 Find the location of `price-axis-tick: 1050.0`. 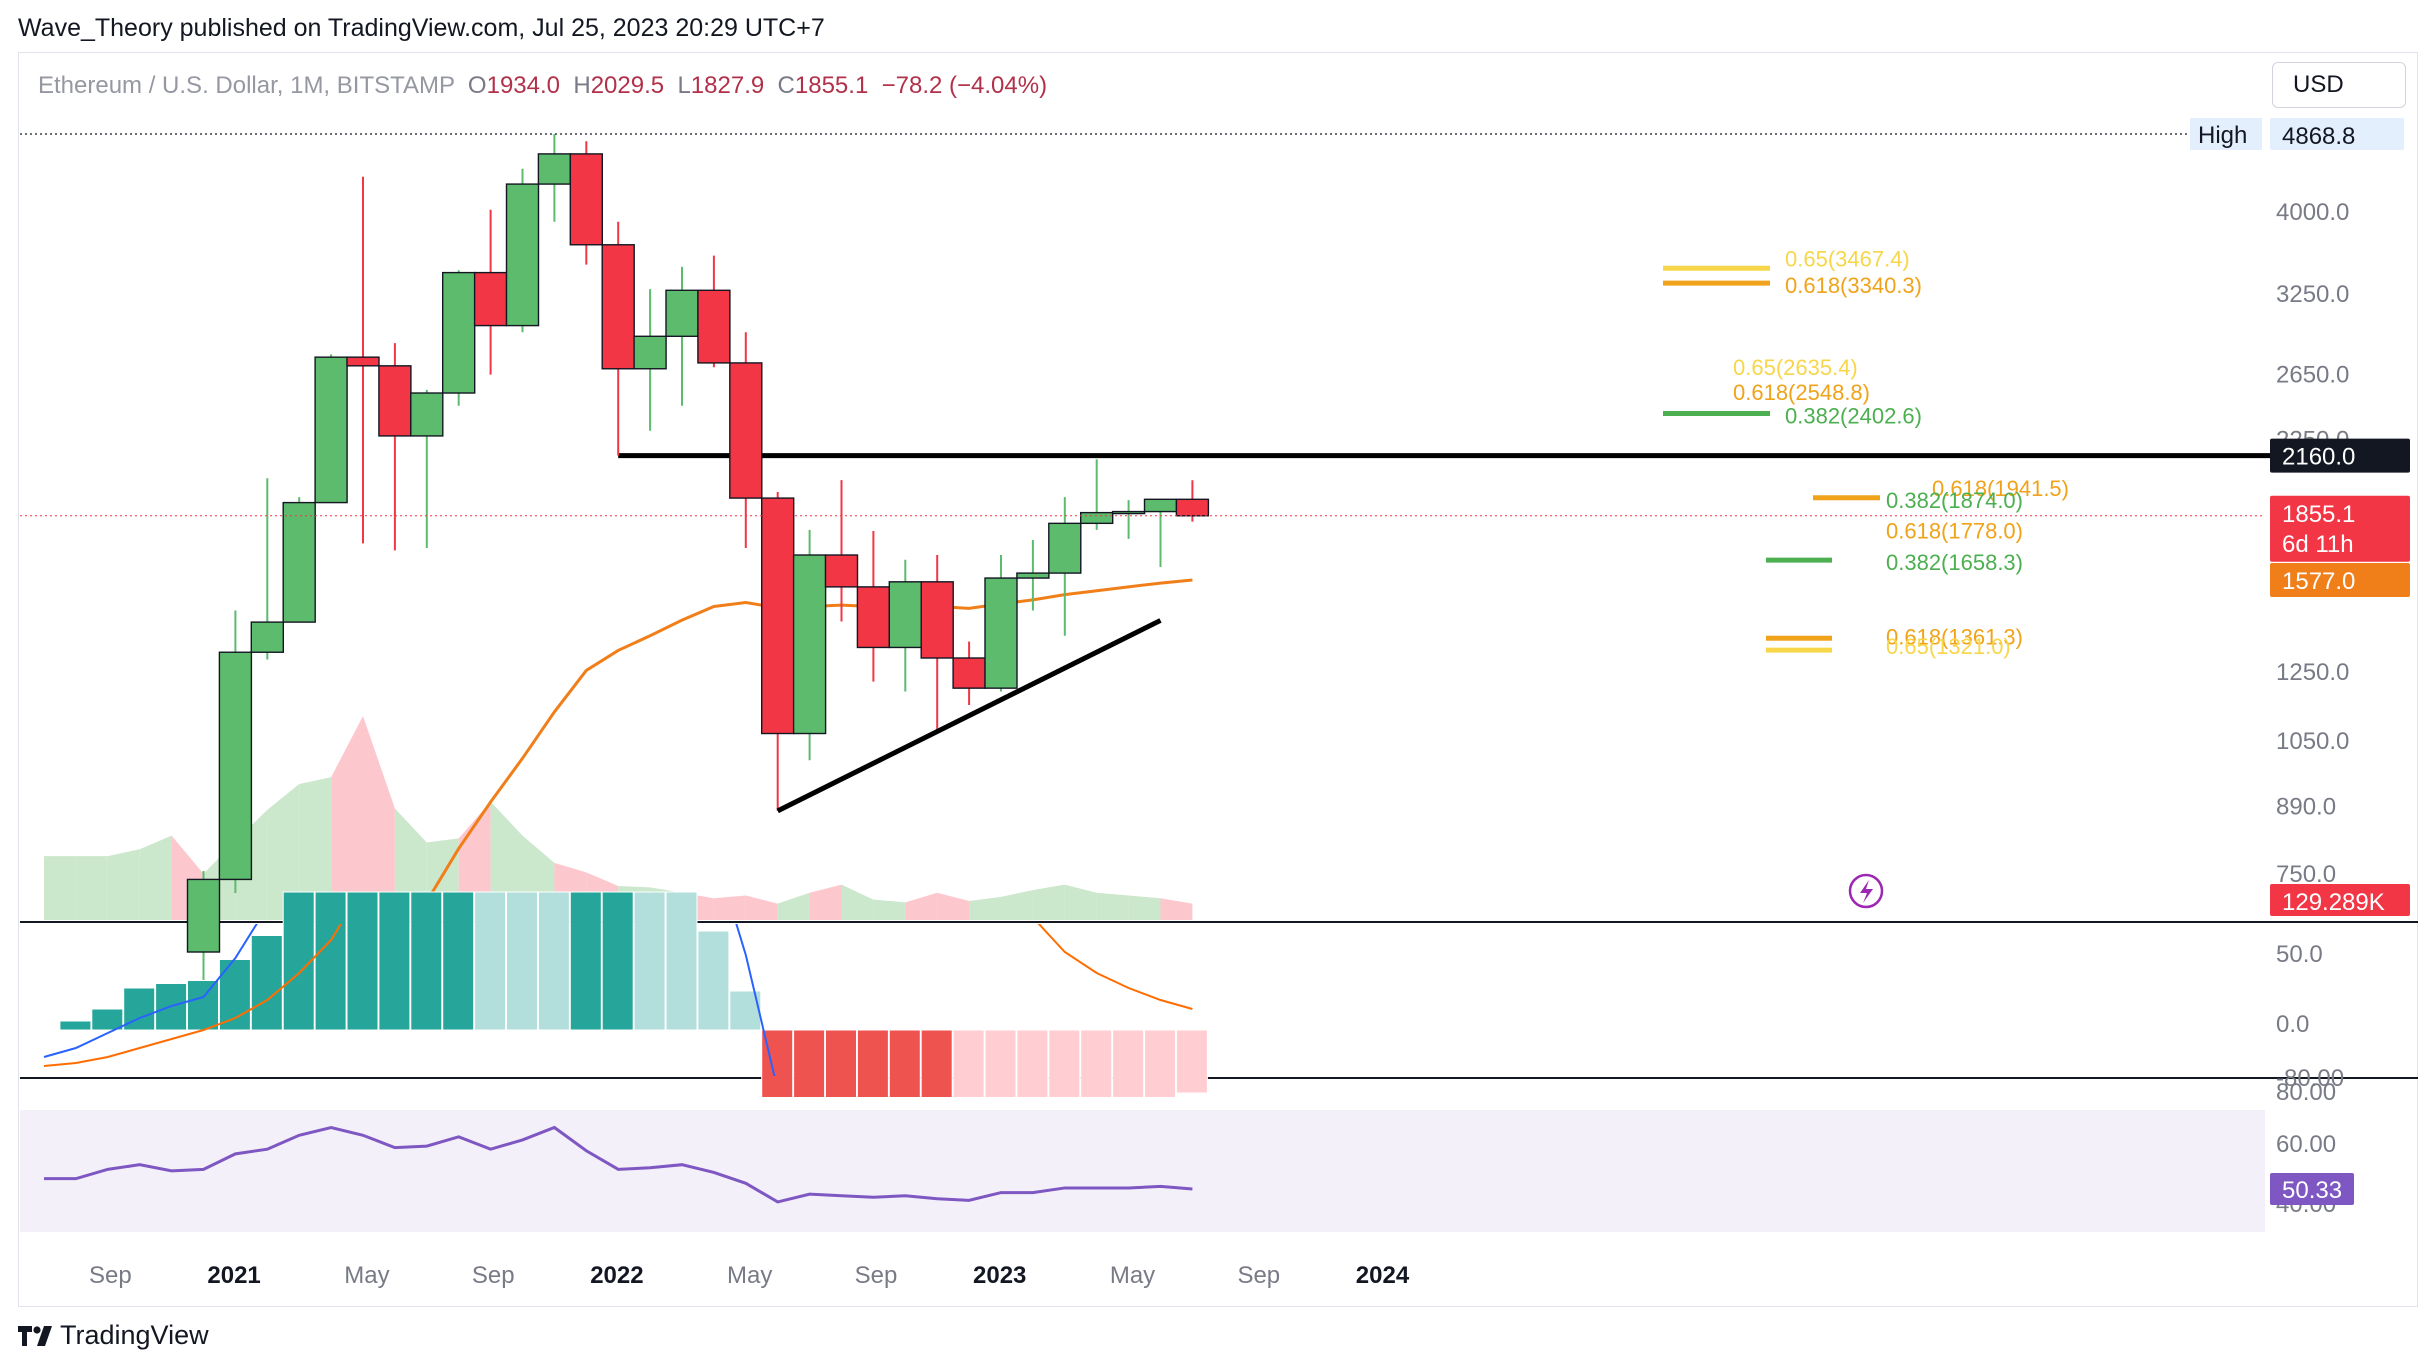

price-axis-tick: 1050.0 is located at coordinates (2312, 741).